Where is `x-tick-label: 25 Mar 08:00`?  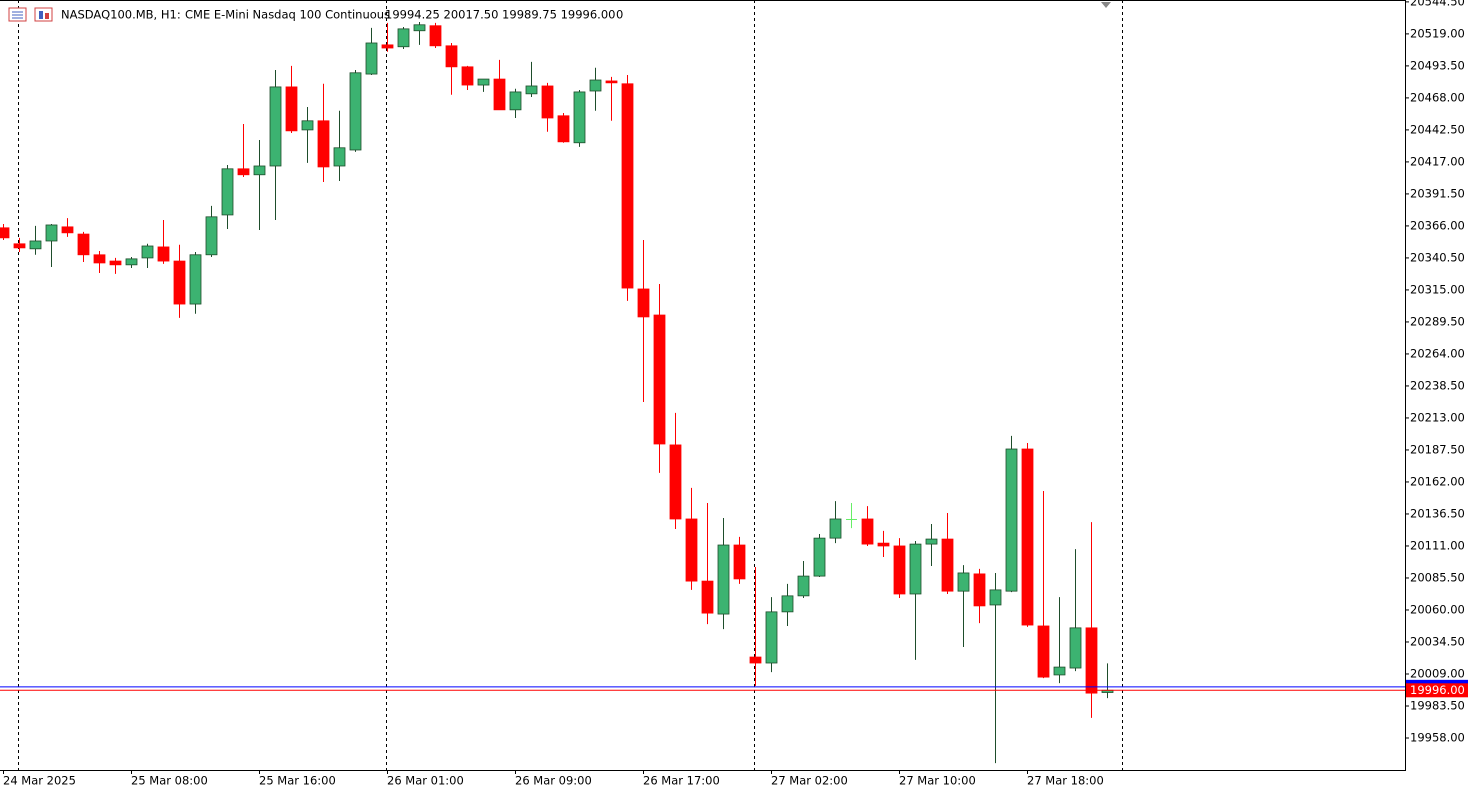 x-tick-label: 25 Mar 08:00 is located at coordinates (169, 781).